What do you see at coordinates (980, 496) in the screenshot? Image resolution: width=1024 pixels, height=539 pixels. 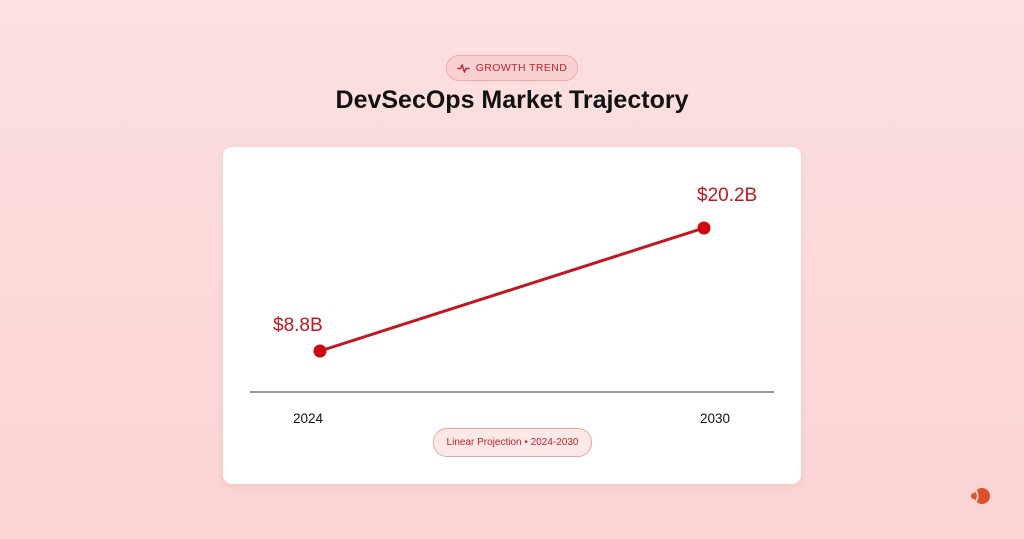 I see `brand-logo-icon` at bounding box center [980, 496].